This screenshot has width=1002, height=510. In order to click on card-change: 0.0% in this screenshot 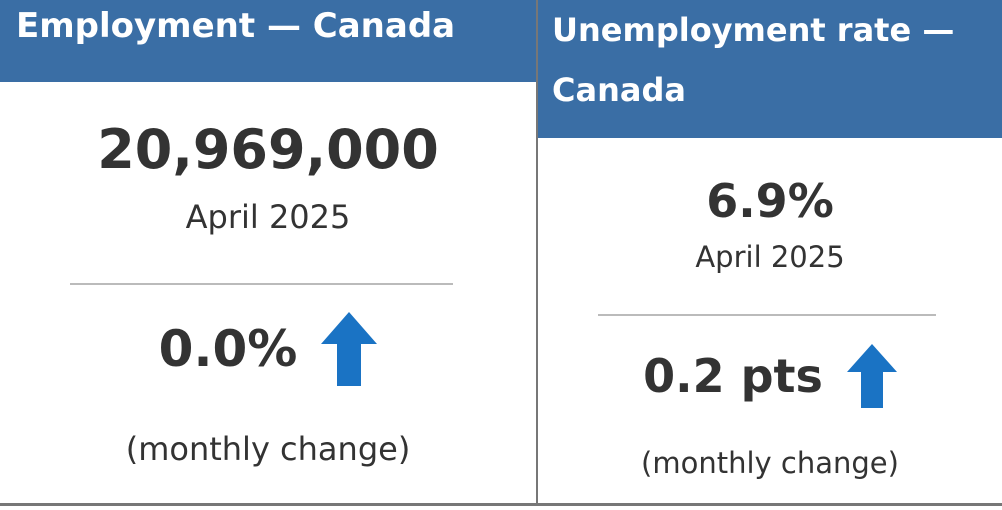, I will do `click(228, 349)`.